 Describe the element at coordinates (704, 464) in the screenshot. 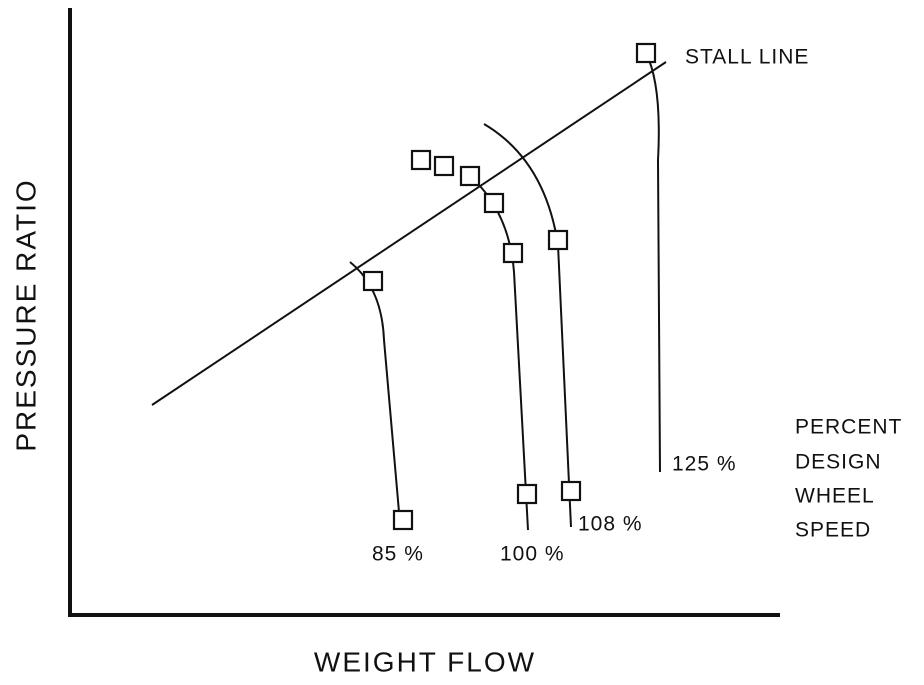

I see `speed-label: 125 %` at that location.